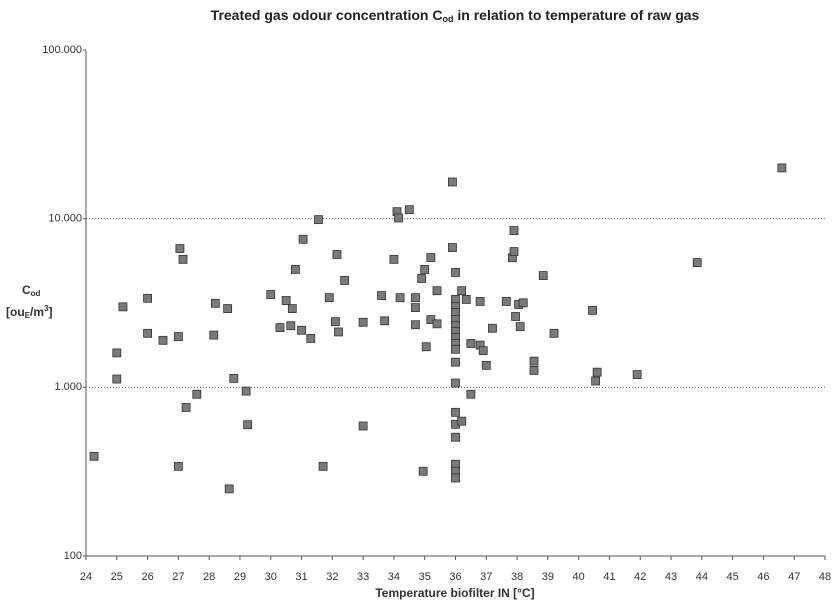 Image resolution: width=833 pixels, height=604 pixels. Describe the element at coordinates (68, 387) in the screenshot. I see `y-tick-label: 1.000` at that location.